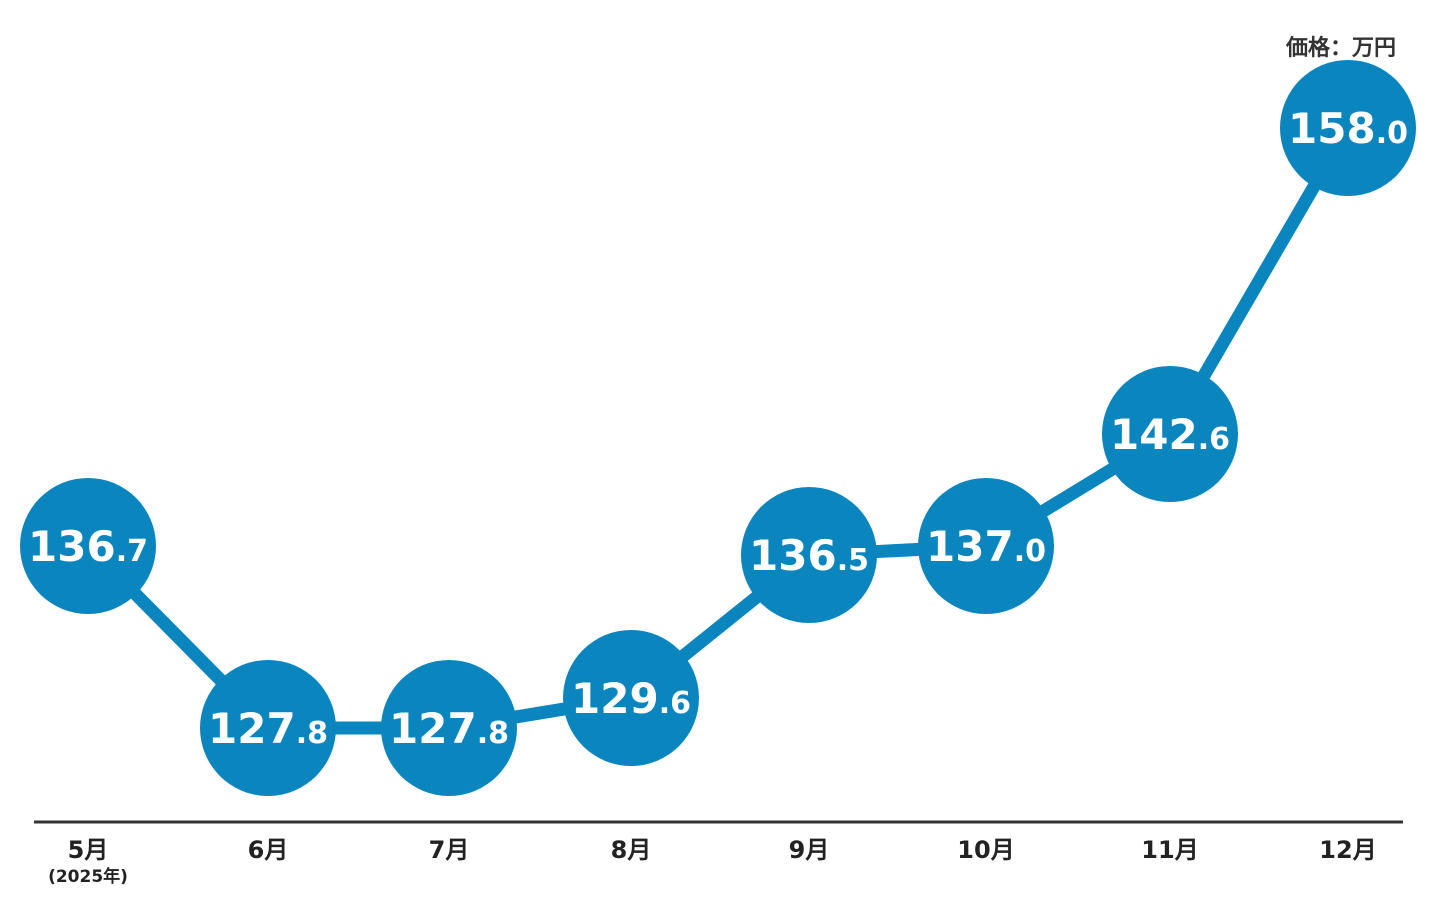 This screenshot has height=914, width=1436. I want to click on data-label-integer: 142, so click(1154, 434).